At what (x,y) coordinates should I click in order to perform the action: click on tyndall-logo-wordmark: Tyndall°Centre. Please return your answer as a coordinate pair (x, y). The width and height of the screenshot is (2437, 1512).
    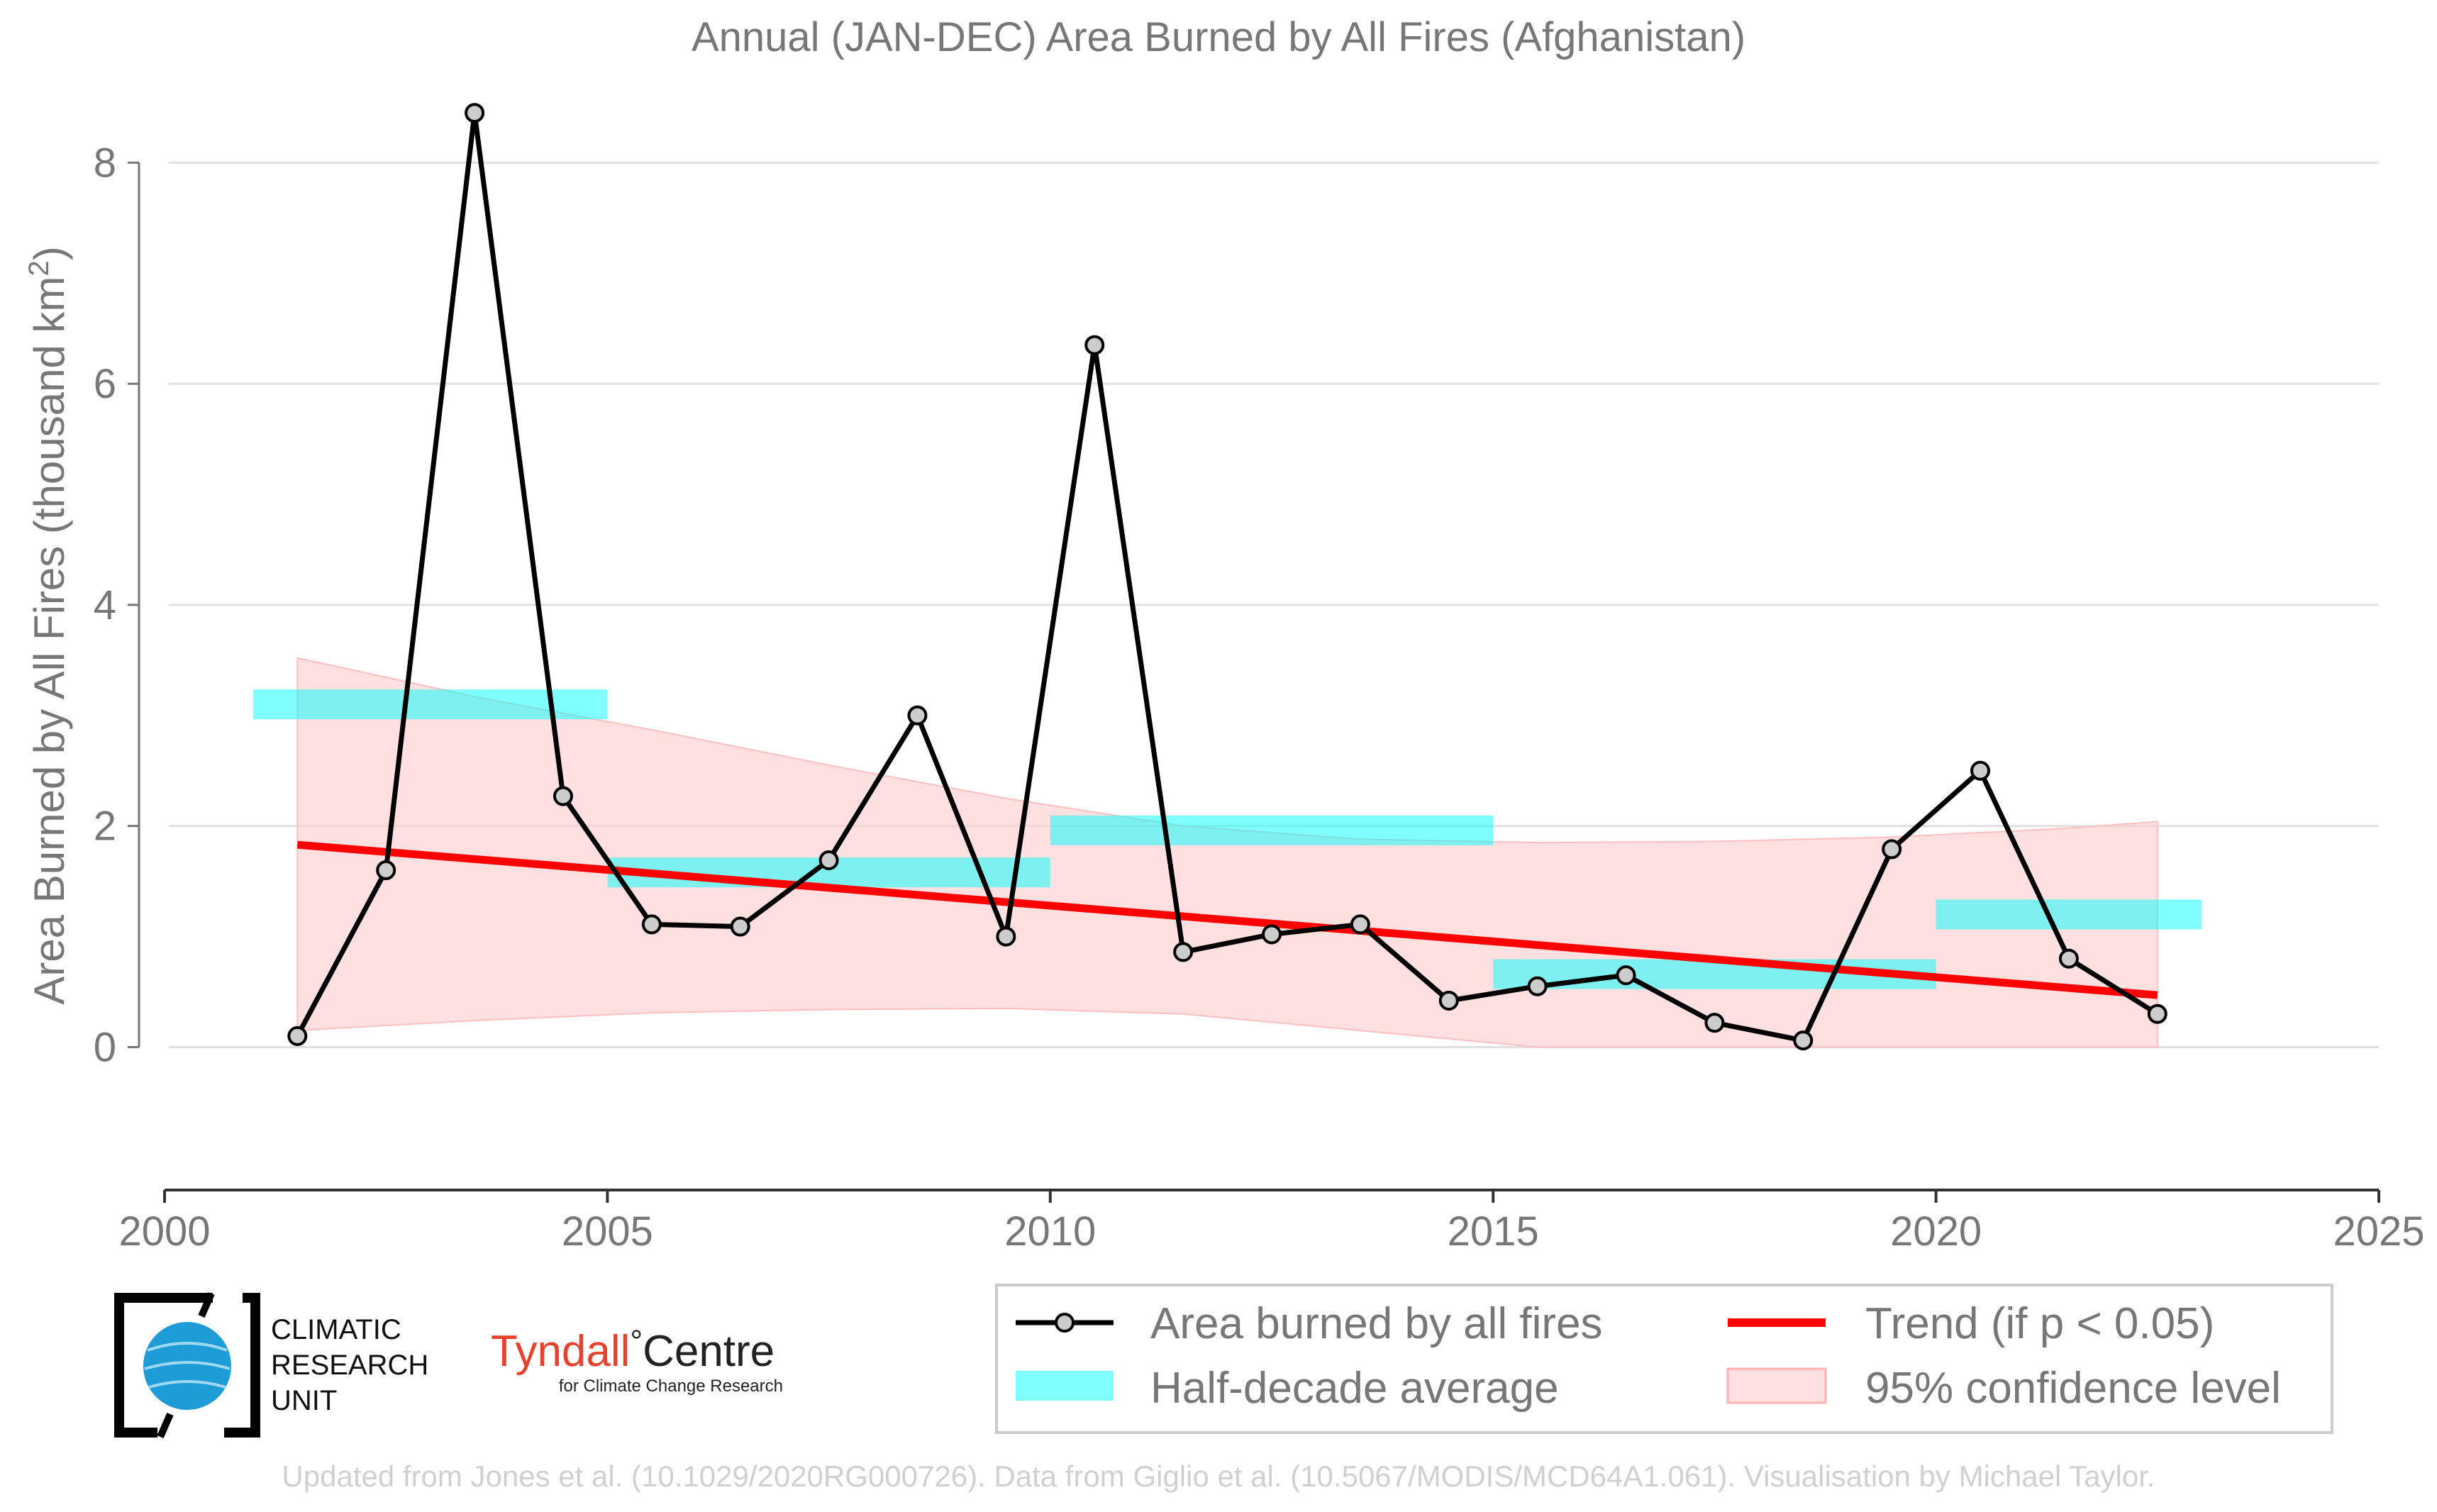
    Looking at the image, I should click on (633, 1350).